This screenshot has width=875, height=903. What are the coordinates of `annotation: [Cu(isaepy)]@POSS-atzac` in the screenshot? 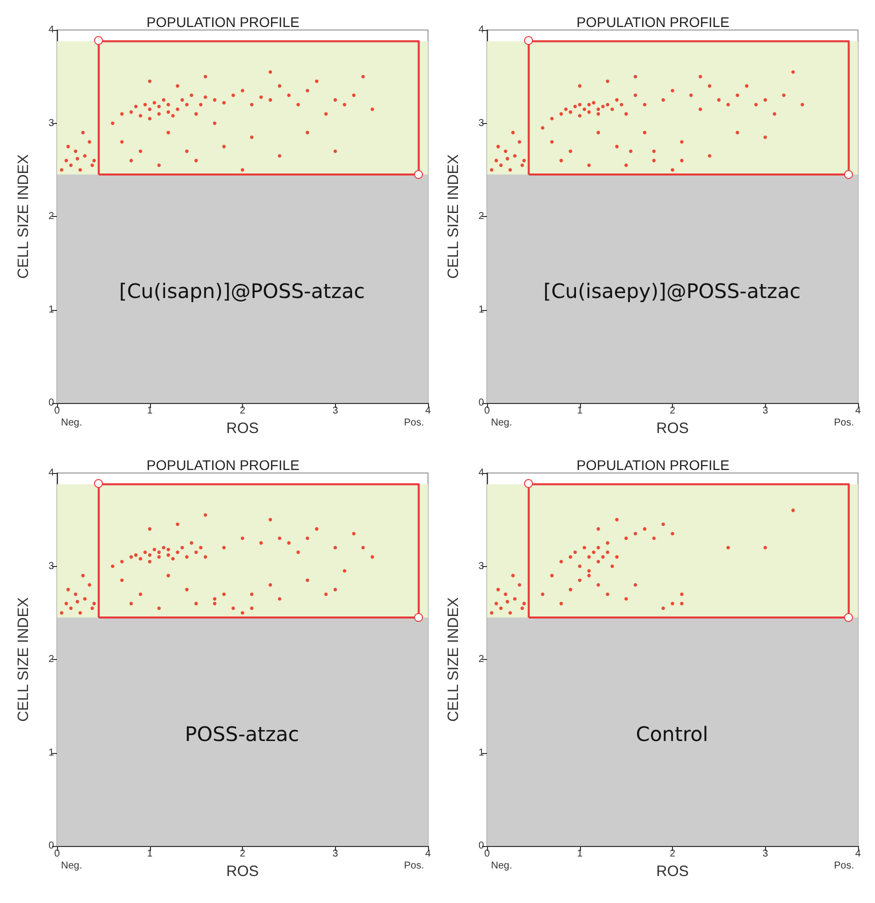 It's located at (672, 291).